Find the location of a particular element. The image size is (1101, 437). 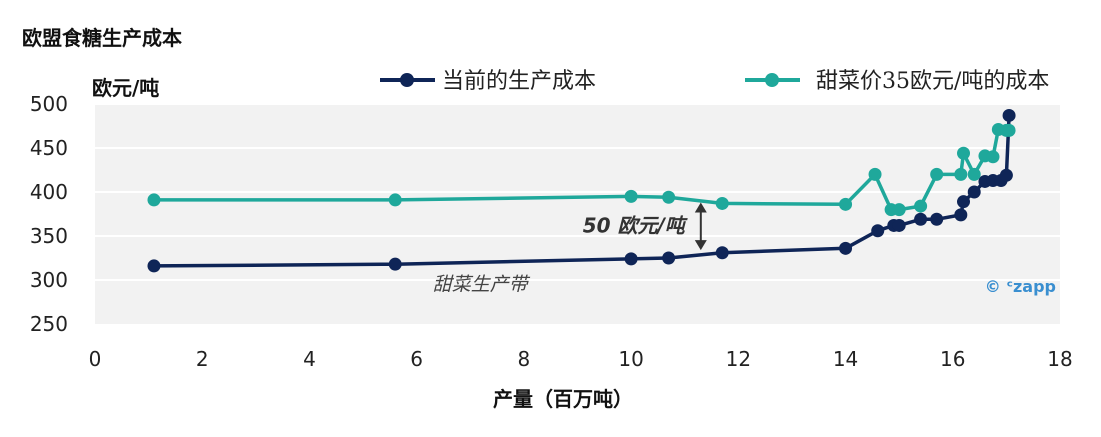

x-tick-label: 10 is located at coordinates (630, 359).